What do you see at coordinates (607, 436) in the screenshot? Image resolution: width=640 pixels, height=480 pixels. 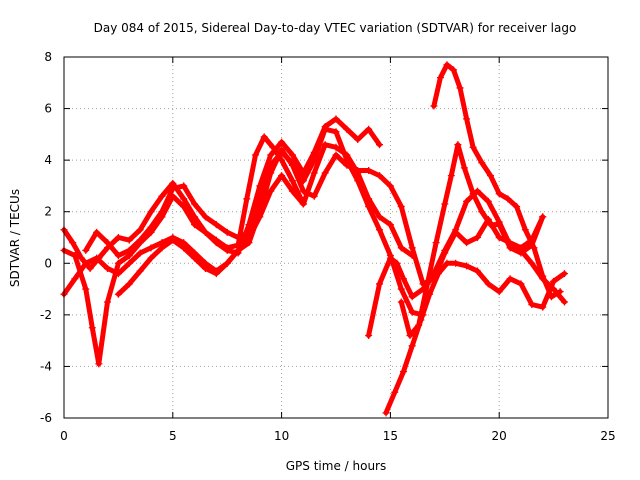 I see `x-tick-label: 25` at bounding box center [607, 436].